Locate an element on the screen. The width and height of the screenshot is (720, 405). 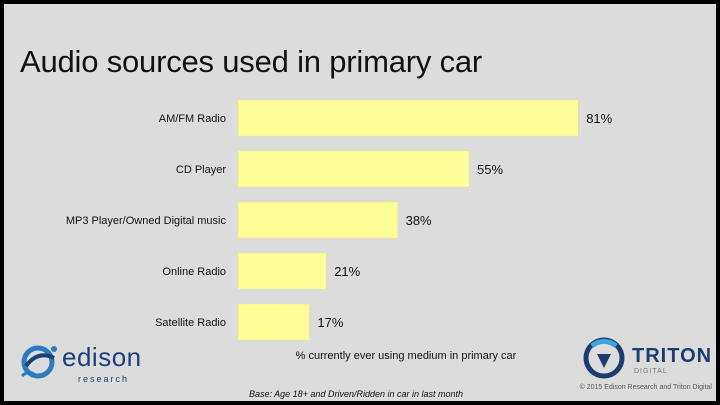
triton-sub-wordmark: DIGITAL is located at coordinates (651, 371).